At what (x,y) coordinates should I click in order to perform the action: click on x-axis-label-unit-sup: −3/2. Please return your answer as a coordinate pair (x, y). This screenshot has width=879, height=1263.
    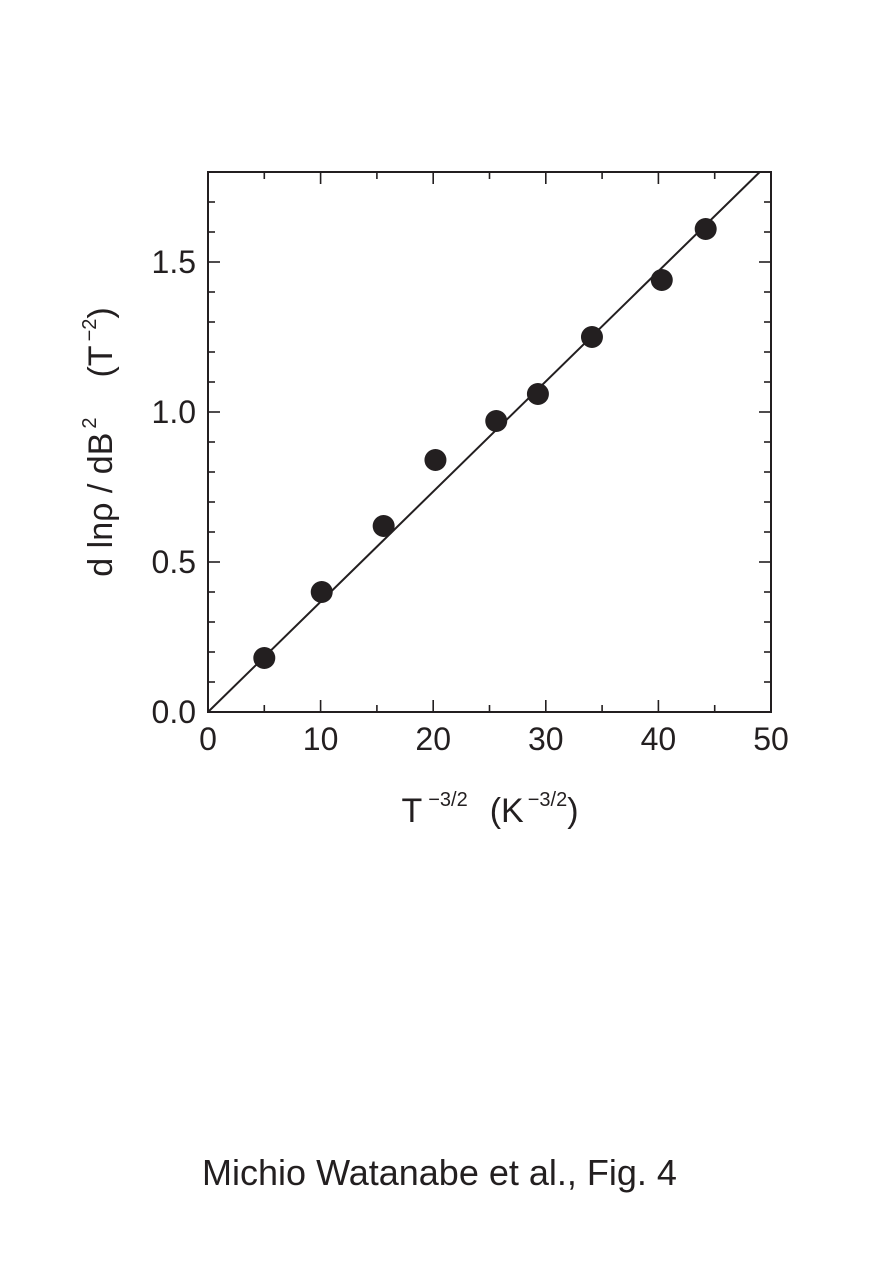
    Looking at the image, I should click on (547, 800).